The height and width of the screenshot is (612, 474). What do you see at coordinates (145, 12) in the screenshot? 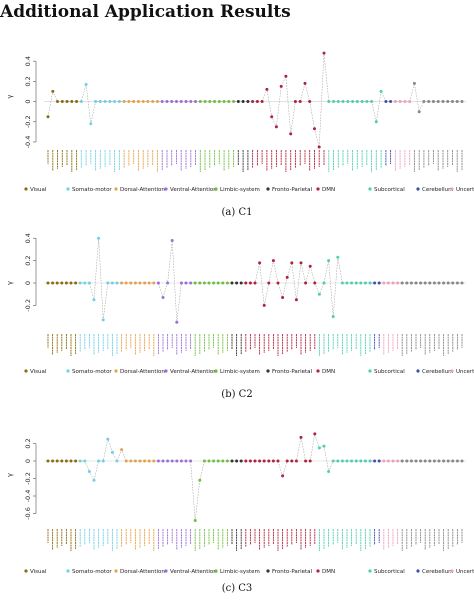
I see `page-title: Additional Application Results` at bounding box center [145, 12].